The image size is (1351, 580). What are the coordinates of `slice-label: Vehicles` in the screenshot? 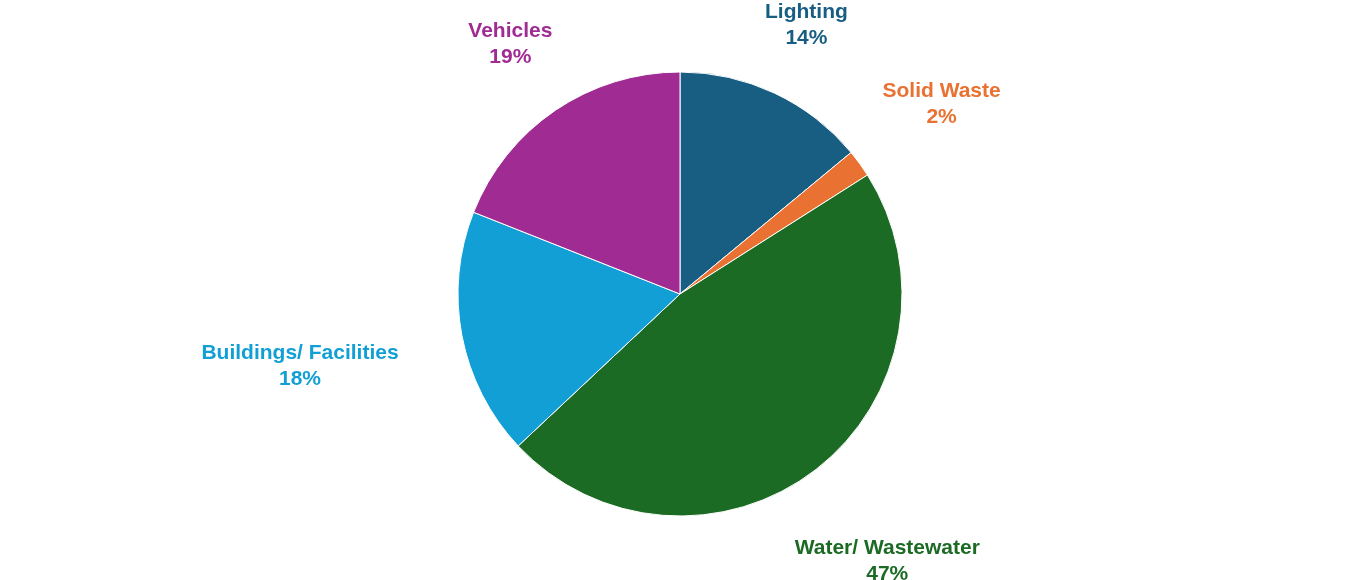 It's located at (510, 30).